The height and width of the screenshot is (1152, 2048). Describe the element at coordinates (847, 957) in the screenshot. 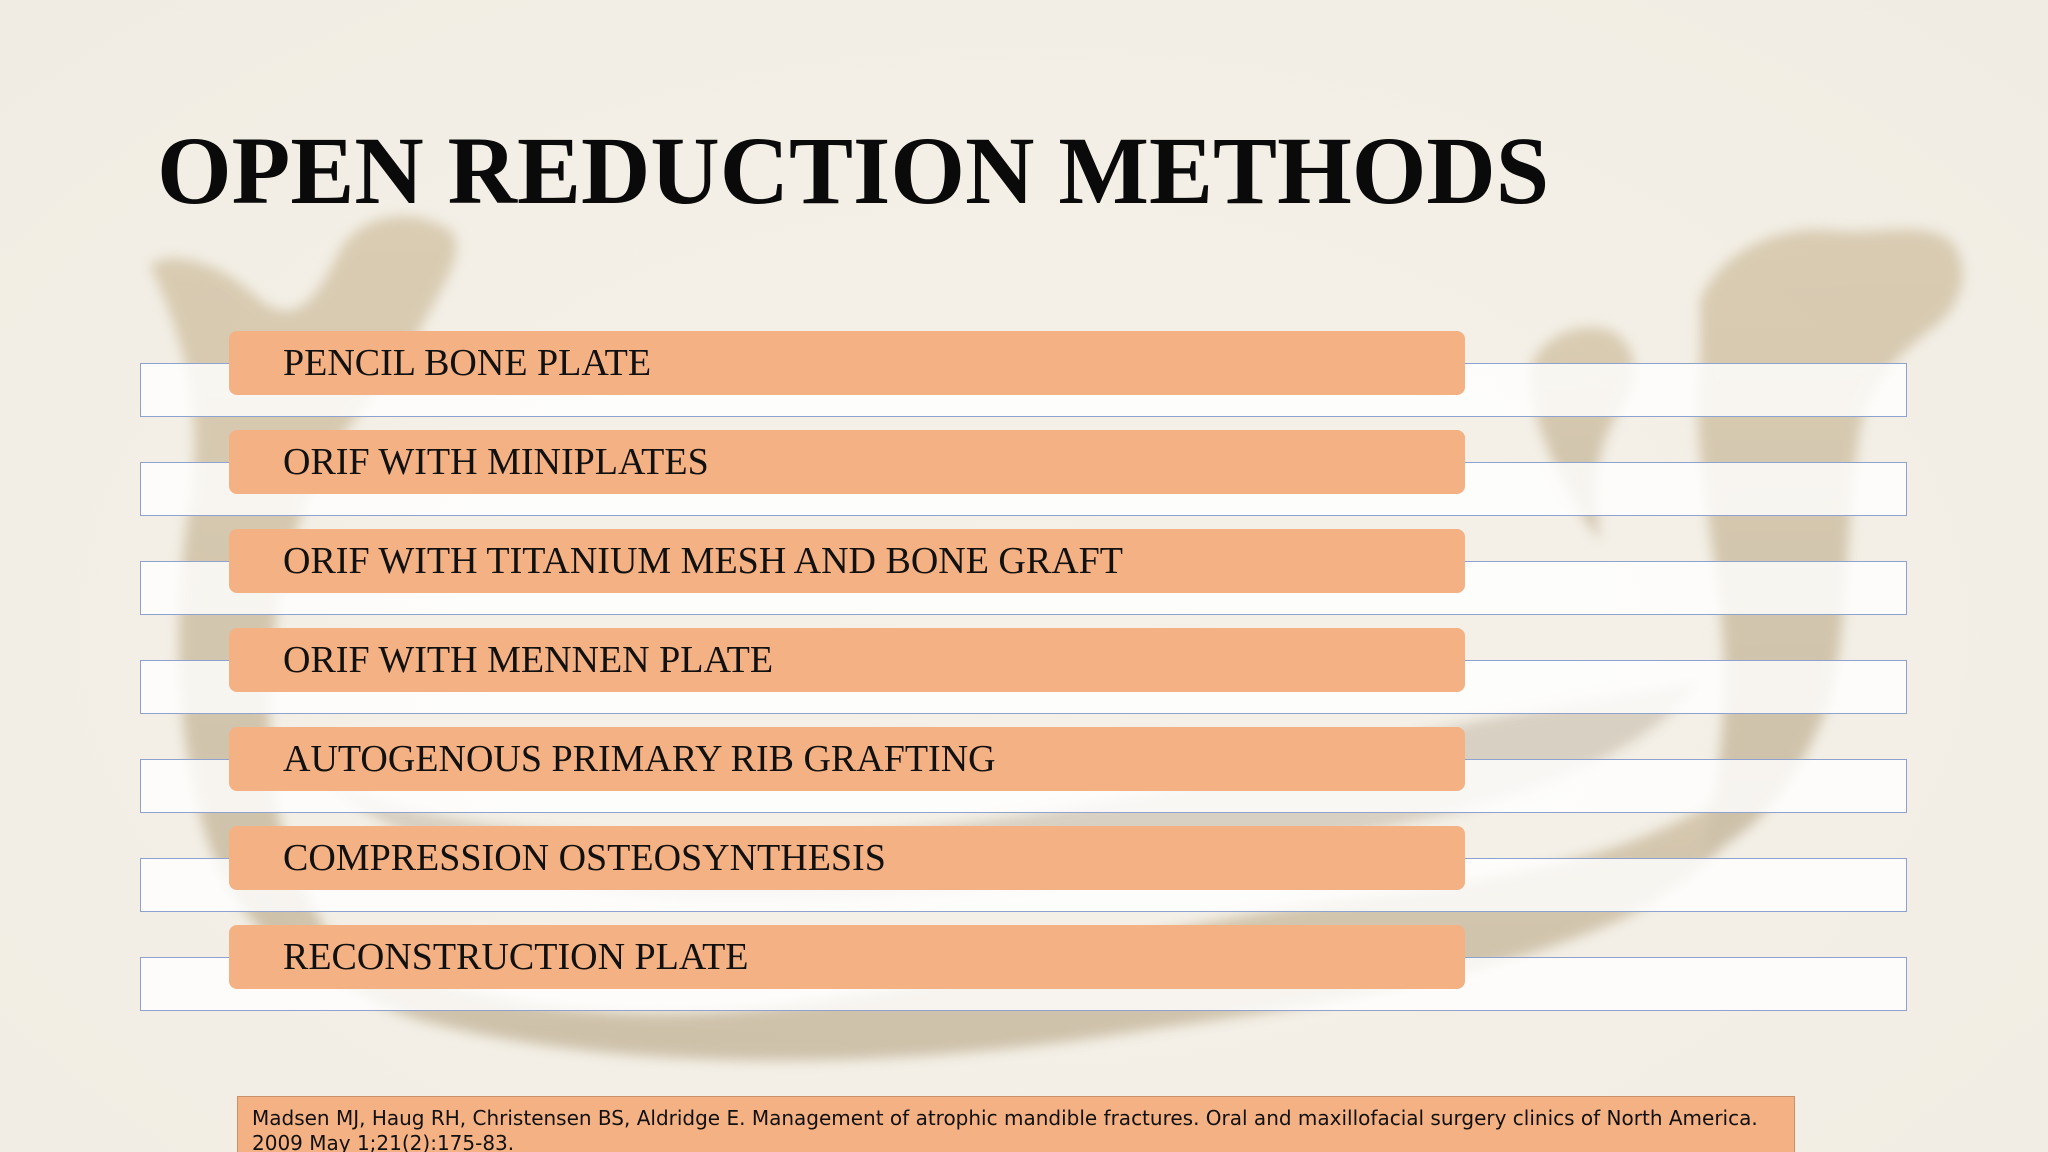

I see `list-item-label: RECONSTRUCTION PLATE` at that location.